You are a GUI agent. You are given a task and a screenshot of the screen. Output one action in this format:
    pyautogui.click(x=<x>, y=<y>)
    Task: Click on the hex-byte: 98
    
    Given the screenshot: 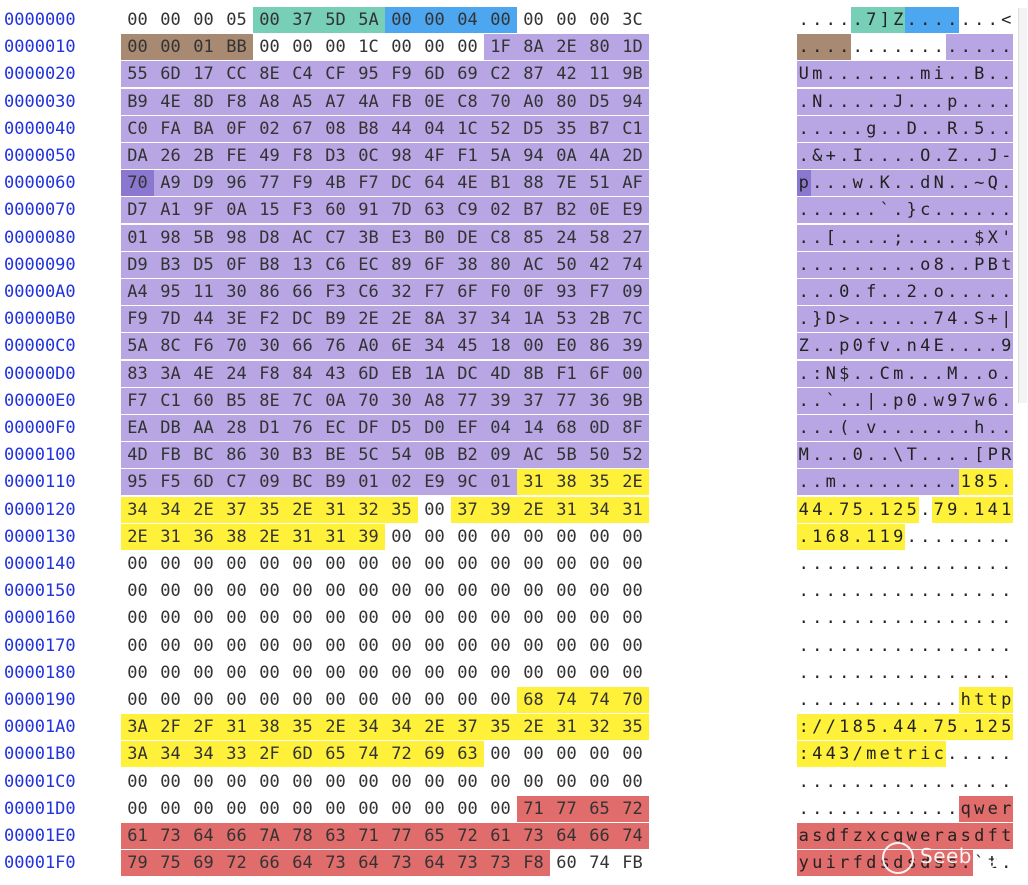 What is the action you would take?
    pyautogui.click(x=170, y=237)
    